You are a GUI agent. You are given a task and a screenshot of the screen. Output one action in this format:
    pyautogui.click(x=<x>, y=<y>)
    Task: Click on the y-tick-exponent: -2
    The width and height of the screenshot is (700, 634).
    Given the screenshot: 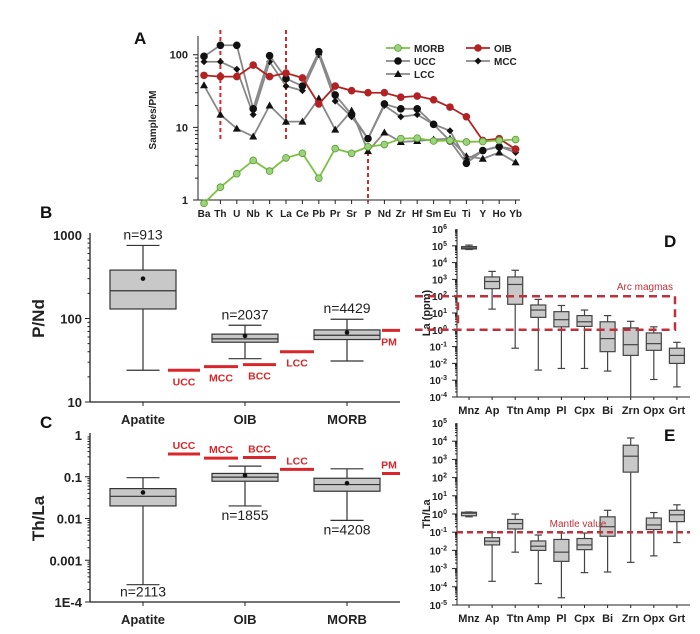 What is the action you would take?
    pyautogui.click(x=444, y=548)
    